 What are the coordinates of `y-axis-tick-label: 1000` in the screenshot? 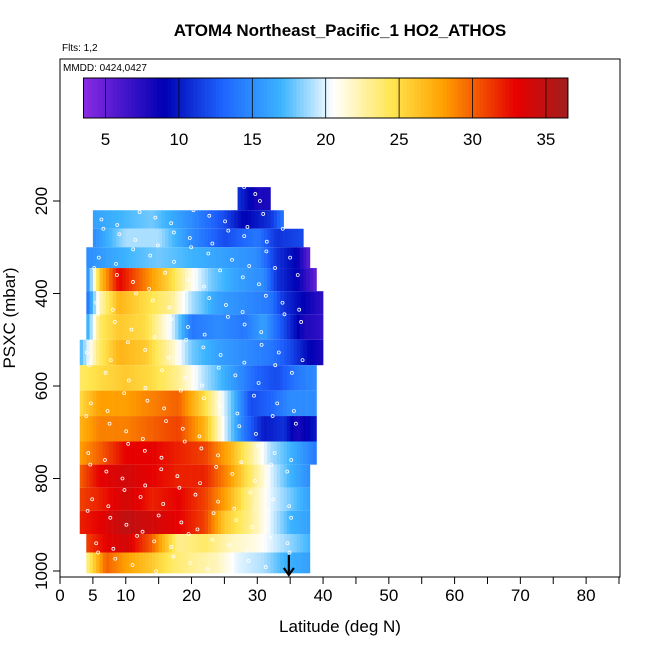 It's located at (41, 571).